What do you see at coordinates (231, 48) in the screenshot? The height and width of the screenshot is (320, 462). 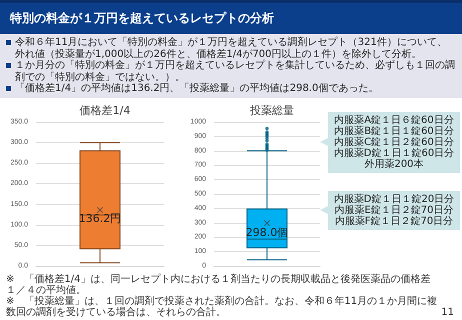 I see `text: 令和６年11月において「特別の料金」が１万円を超えている調剤レセプト（321件）について、外れ値（投薬量が1,000以上の26件と、価格差1/4が700円以上の１件）を除外して分析。` at bounding box center [231, 48].